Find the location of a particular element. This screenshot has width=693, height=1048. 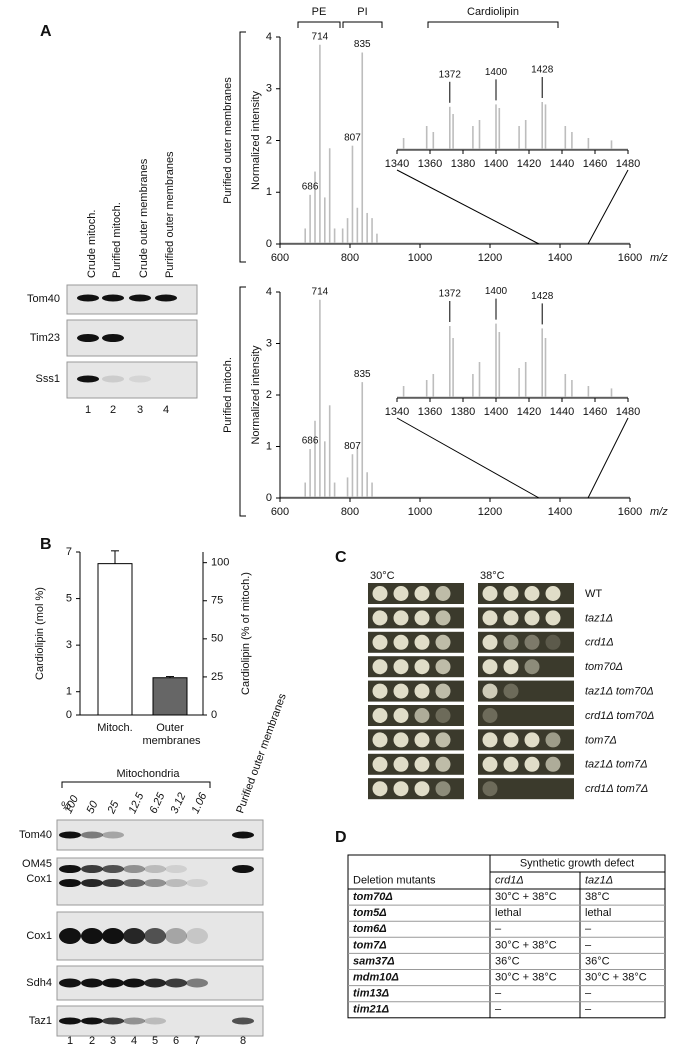

y2-tick-label: 25 is located at coordinates (217, 677).